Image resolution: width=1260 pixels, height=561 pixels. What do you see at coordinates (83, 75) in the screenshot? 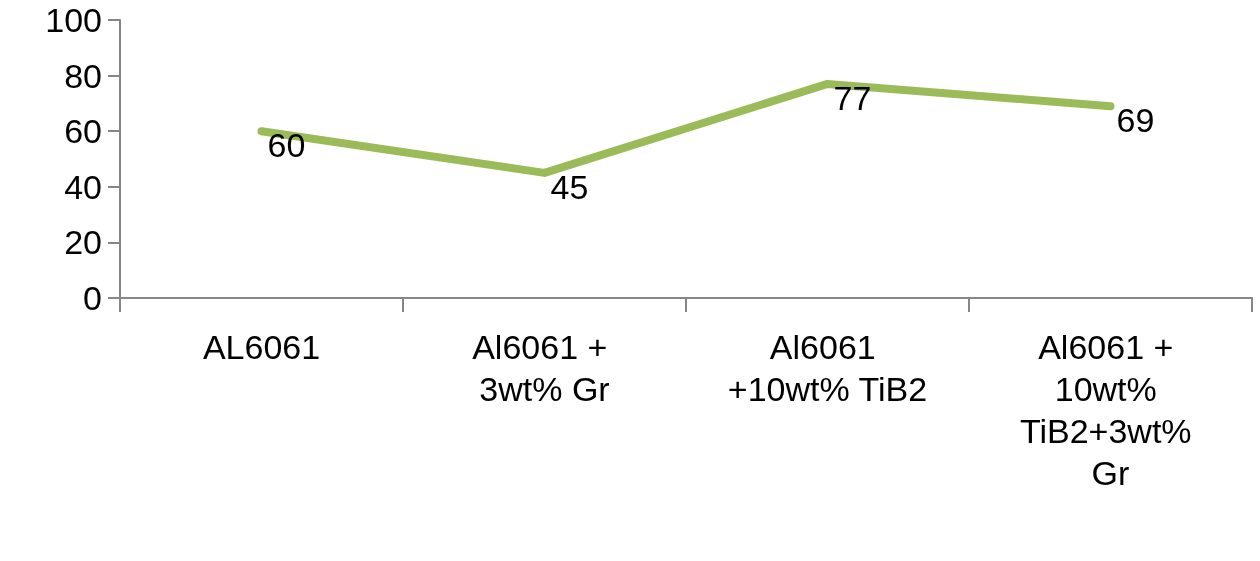
I see `y-tick-label: 80` at bounding box center [83, 75].